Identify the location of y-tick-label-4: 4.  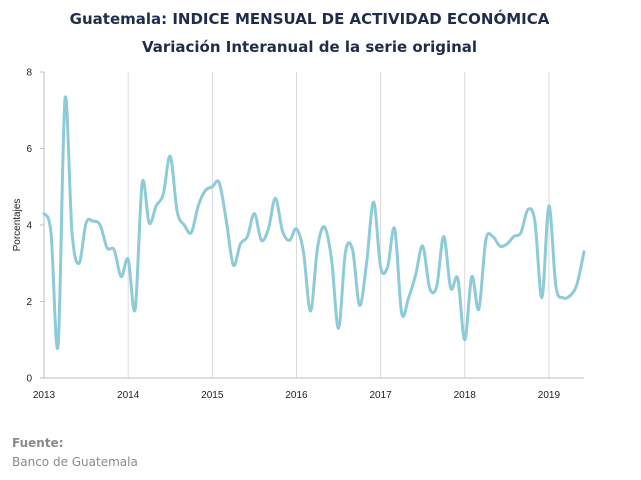
(29, 226).